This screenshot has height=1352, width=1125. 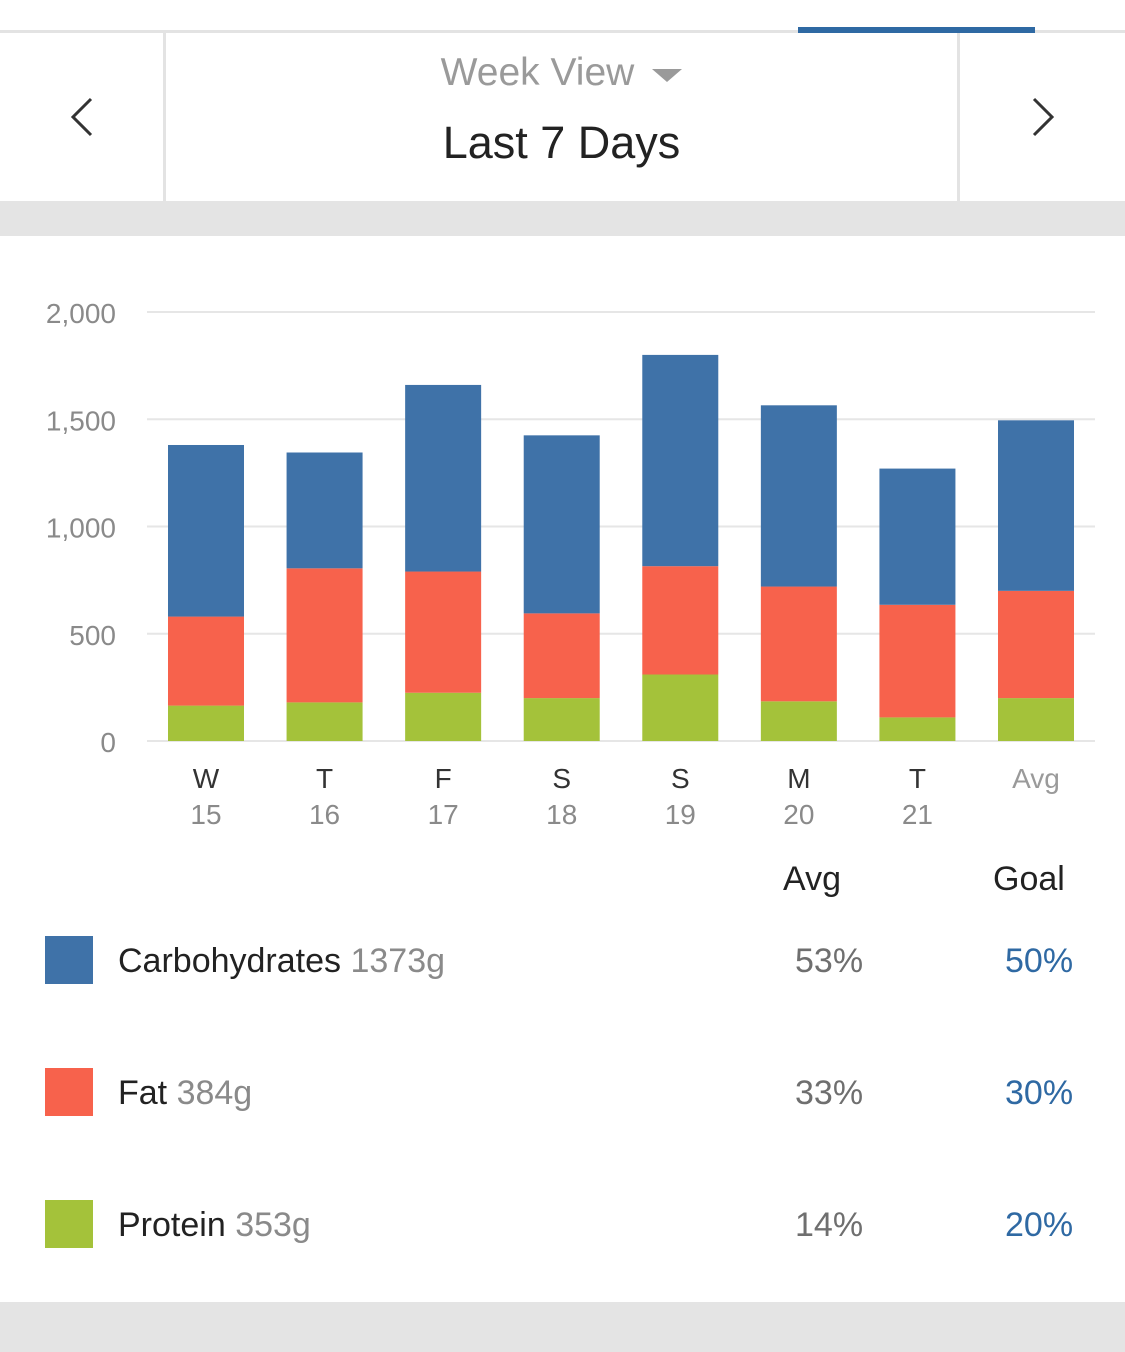 I want to click on x-tick-date-label: 17, so click(x=443, y=814).